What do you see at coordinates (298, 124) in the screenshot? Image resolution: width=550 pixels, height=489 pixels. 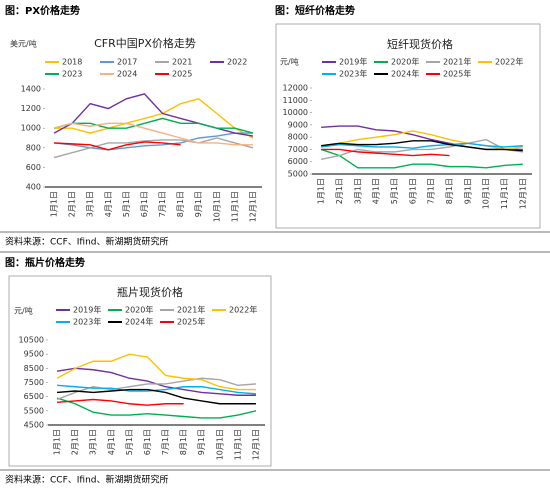 I see `y-tick-label: 9000` at bounding box center [298, 124].